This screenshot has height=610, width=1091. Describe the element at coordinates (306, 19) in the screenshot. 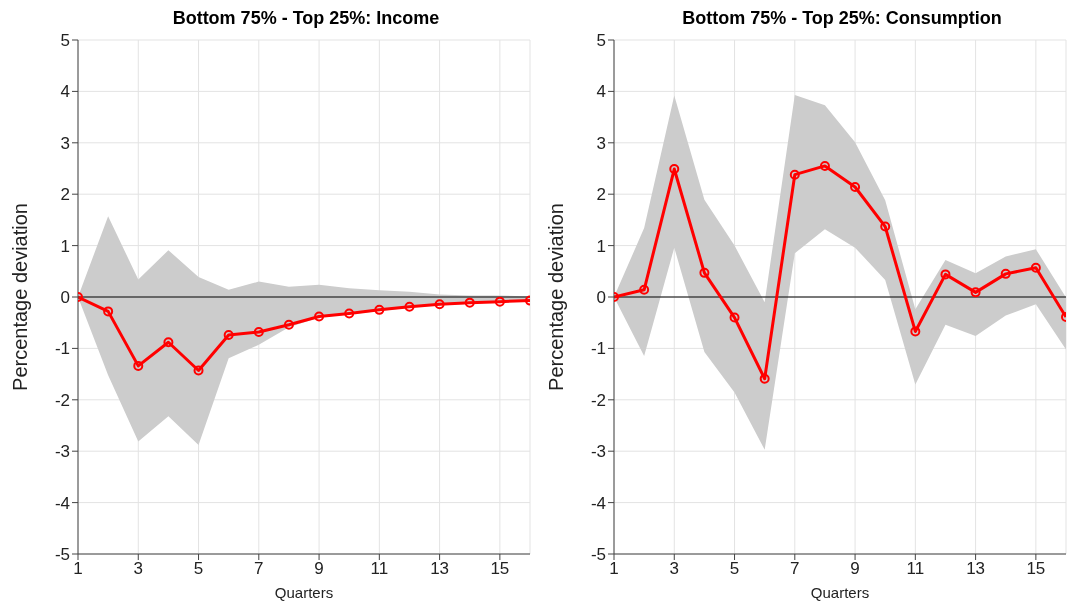

I see `chart-title: Bottom 75% - Top 25%: Income` at that location.